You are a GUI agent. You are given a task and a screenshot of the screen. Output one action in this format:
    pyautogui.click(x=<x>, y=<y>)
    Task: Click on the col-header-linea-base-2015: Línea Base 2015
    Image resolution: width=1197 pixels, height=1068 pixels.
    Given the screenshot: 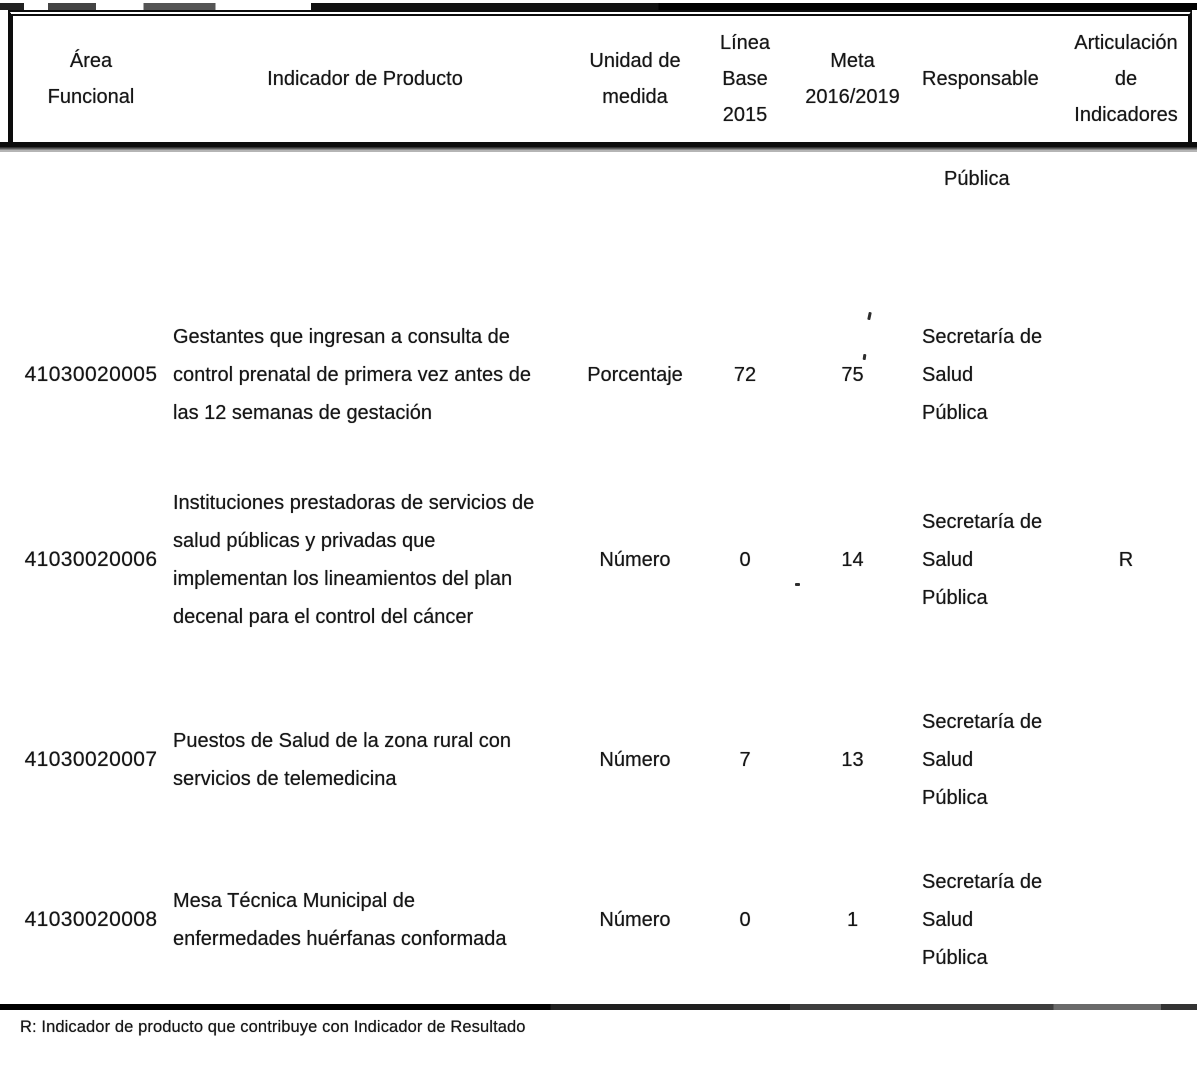 What is the action you would take?
    pyautogui.click(x=745, y=79)
    